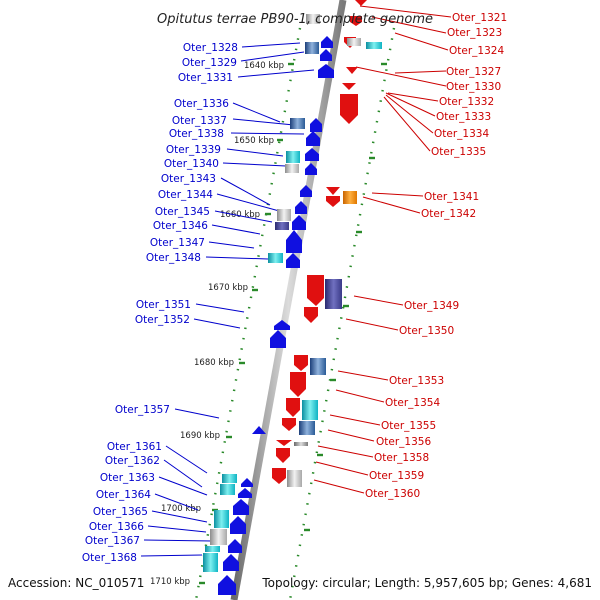  Describe the element at coordinates (408, 426) in the screenshot. I see `gene-label: Oter_1355` at that location.